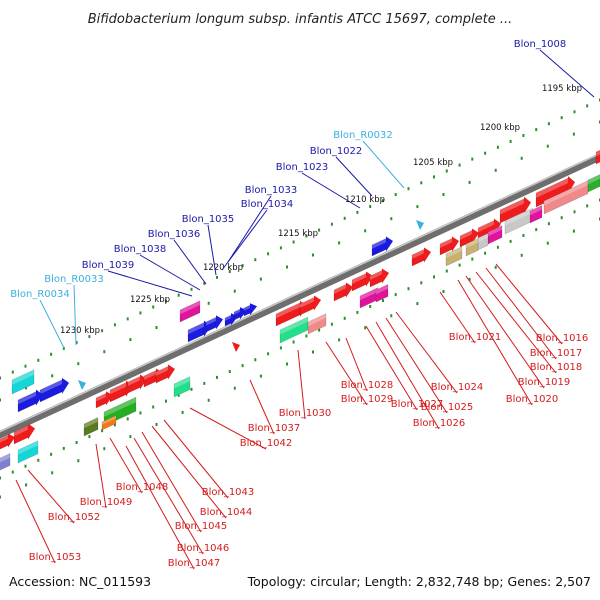 The image size is (600, 600). I want to click on reverse-gene-label: Blon_1048, so click(142, 487).